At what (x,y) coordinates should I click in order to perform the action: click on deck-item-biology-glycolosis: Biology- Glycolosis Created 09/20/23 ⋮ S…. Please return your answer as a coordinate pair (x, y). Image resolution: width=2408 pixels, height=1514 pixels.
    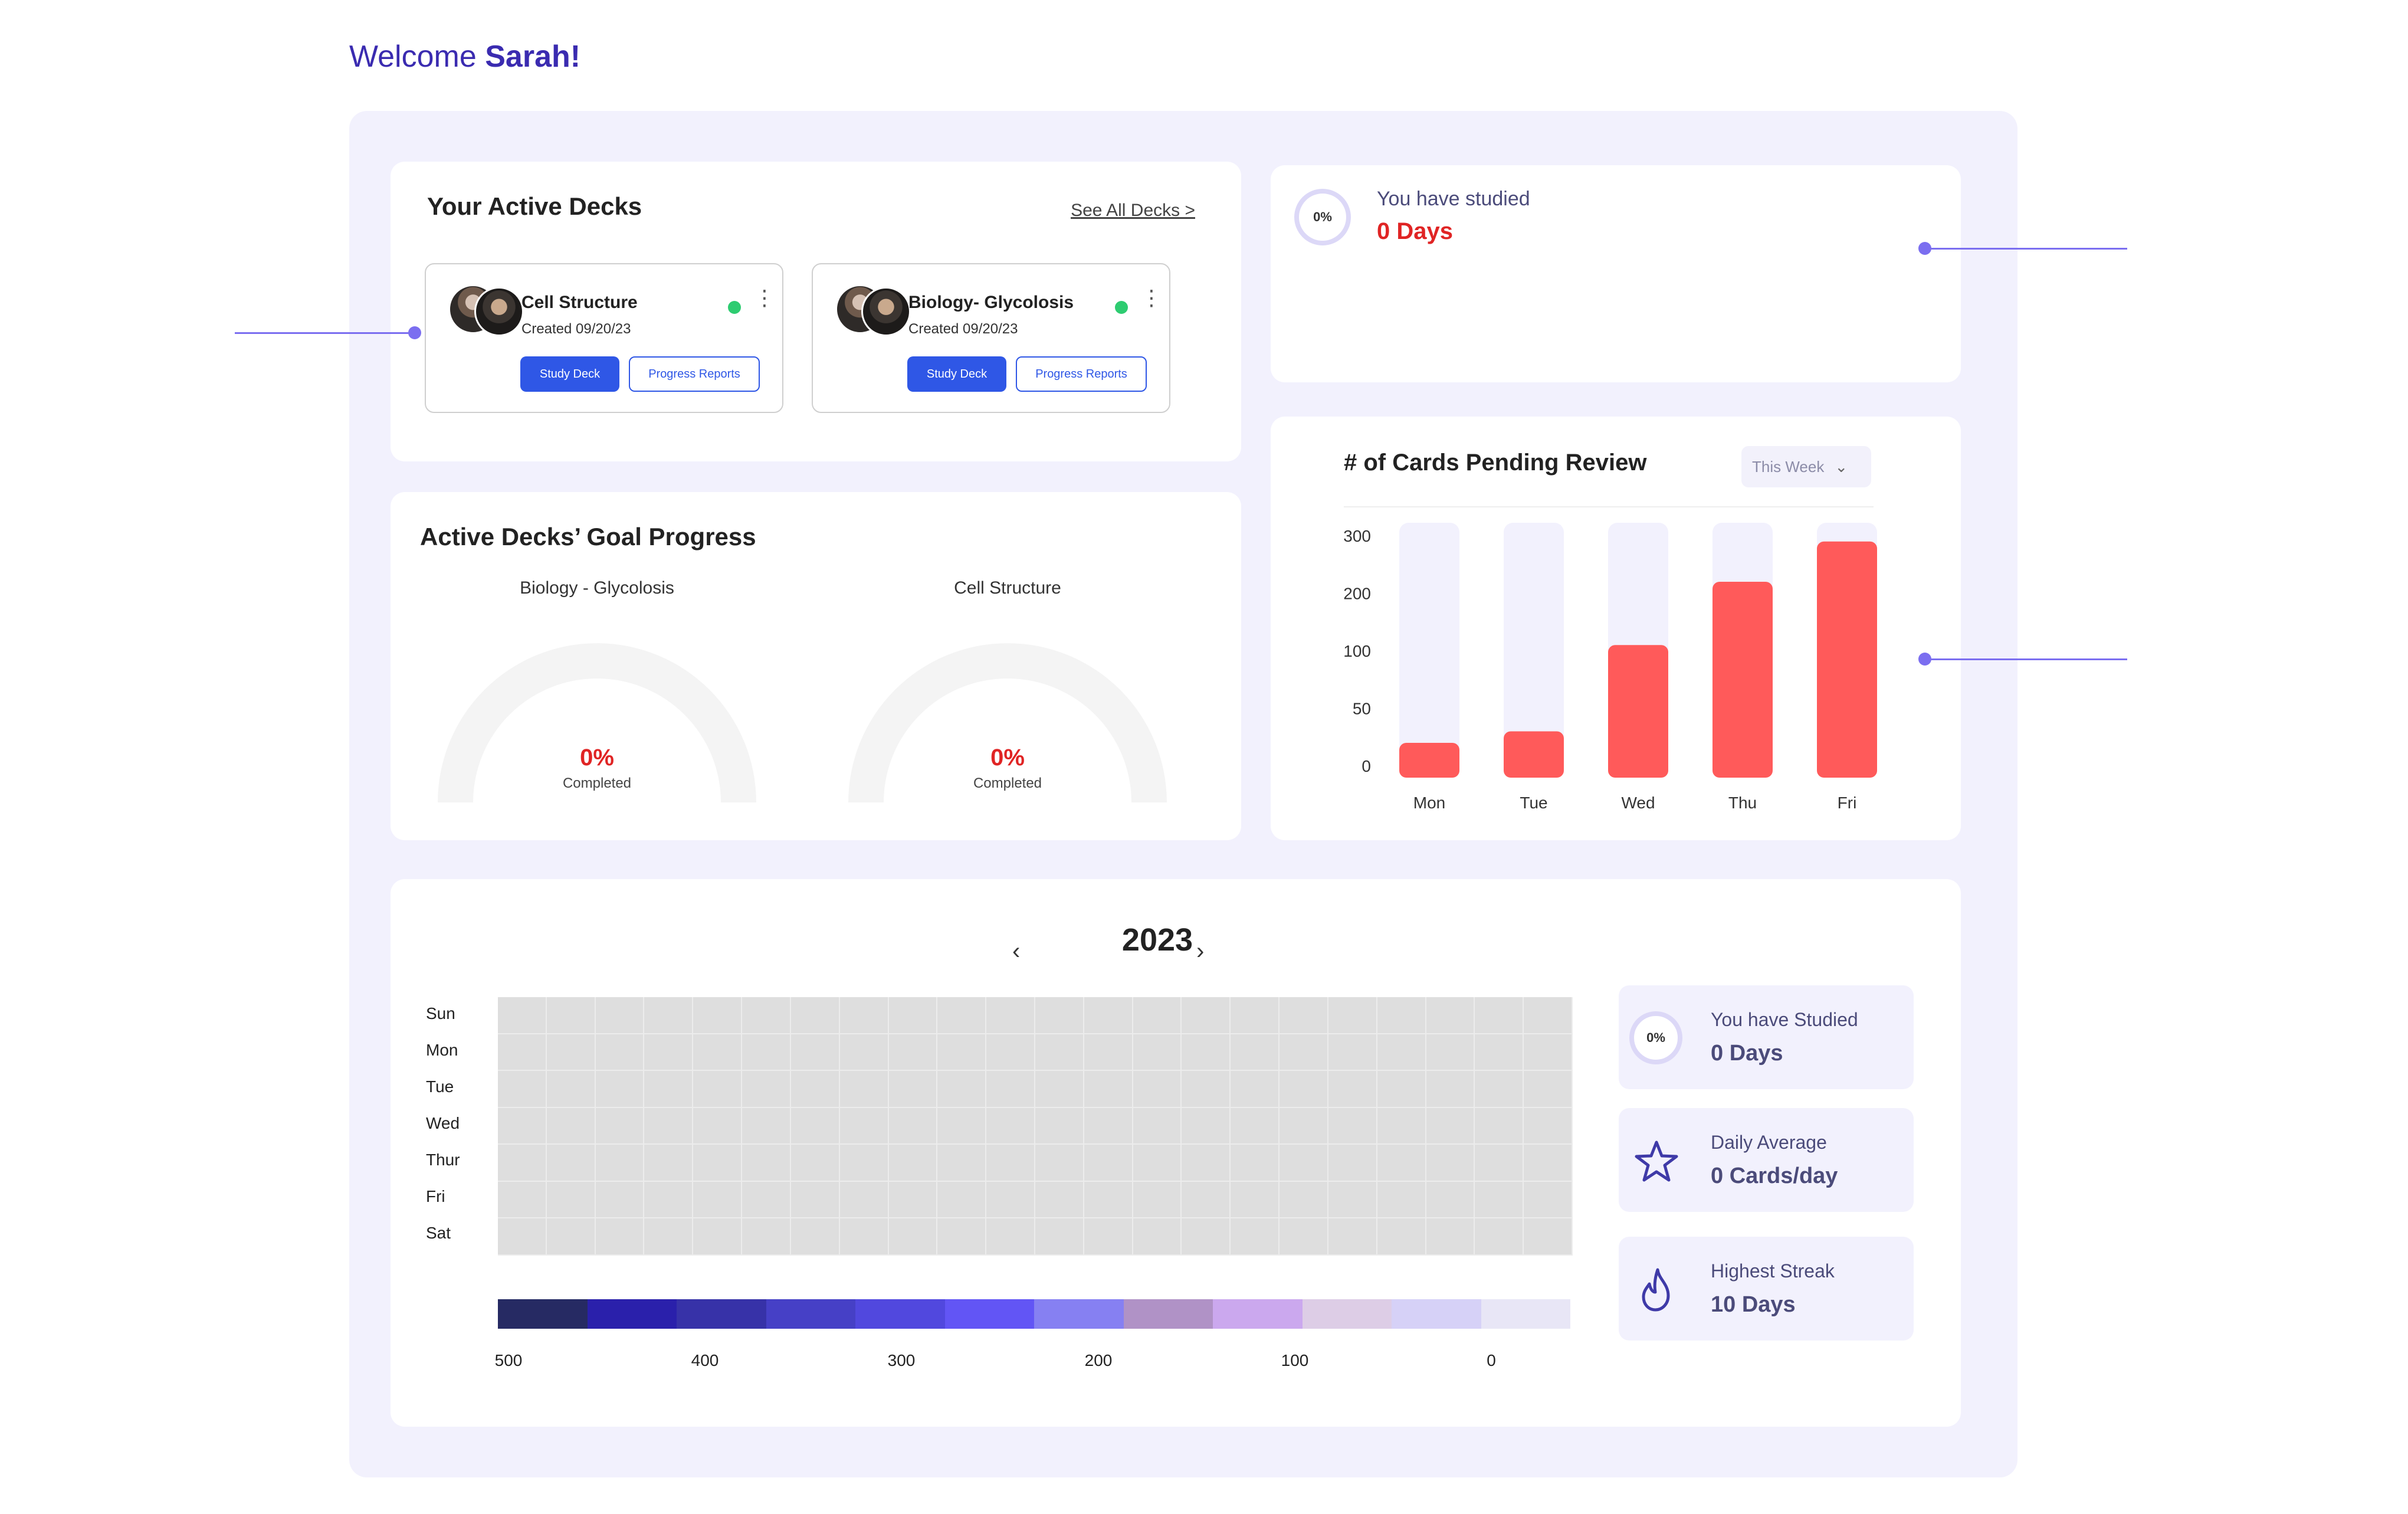
    Looking at the image, I should click on (991, 338).